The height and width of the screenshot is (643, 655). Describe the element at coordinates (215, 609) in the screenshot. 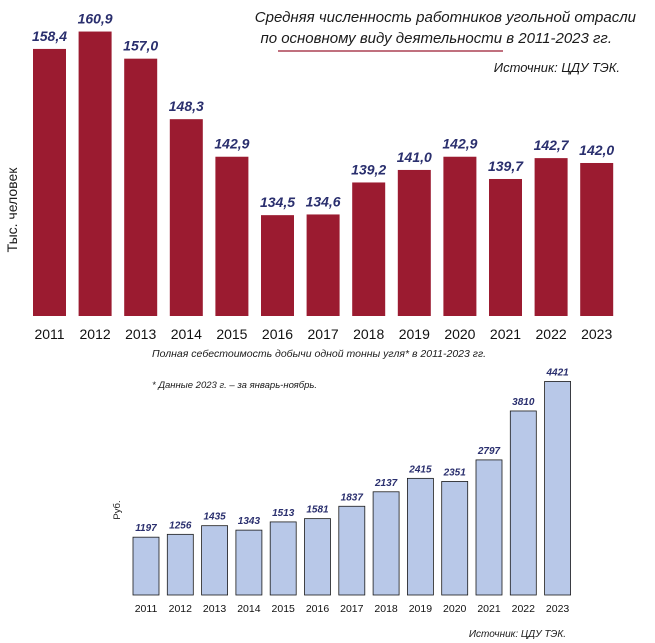

I see `chart2-category-label-2013: 2013` at that location.